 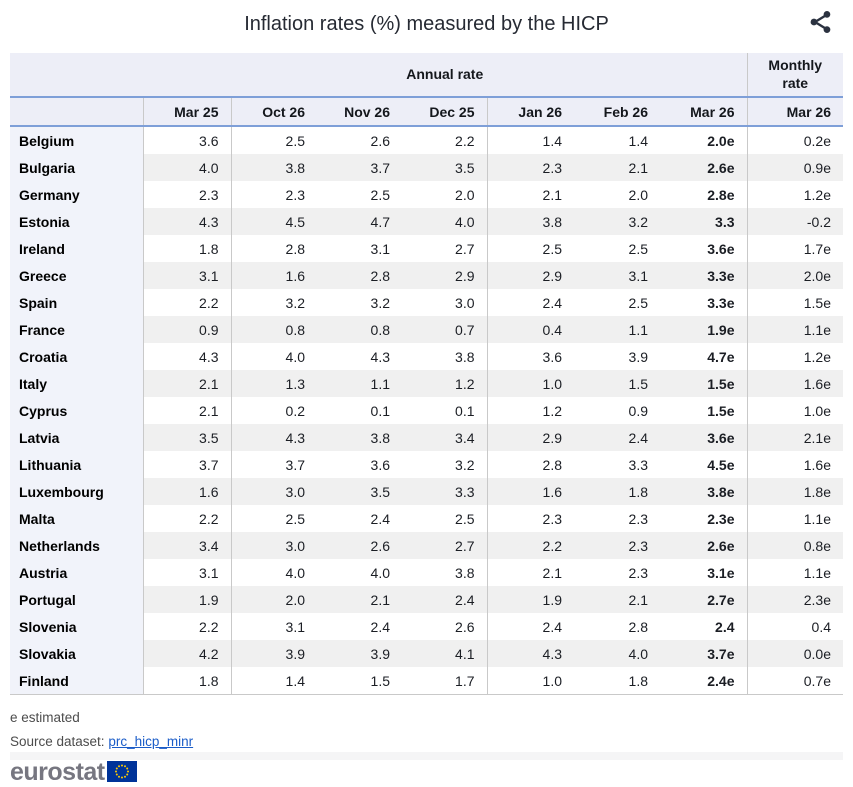 I want to click on table-row: Cyprus 2.1 0.2 0.1 0.1 1.2 0.9 1.5e 1.0e, so click(x=426, y=410).